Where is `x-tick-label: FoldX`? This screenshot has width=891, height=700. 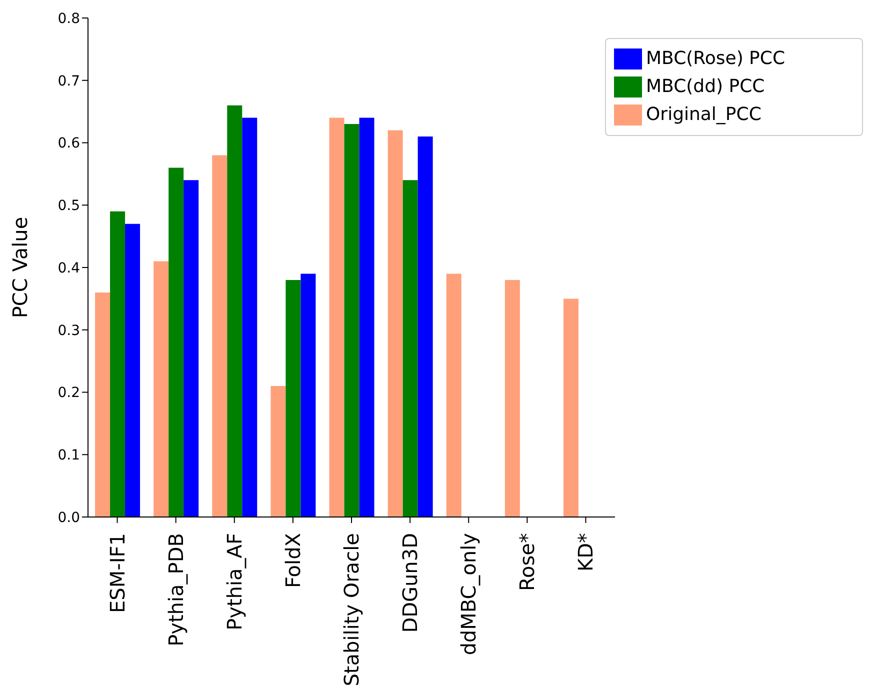 x-tick-label: FoldX is located at coordinates (292, 560).